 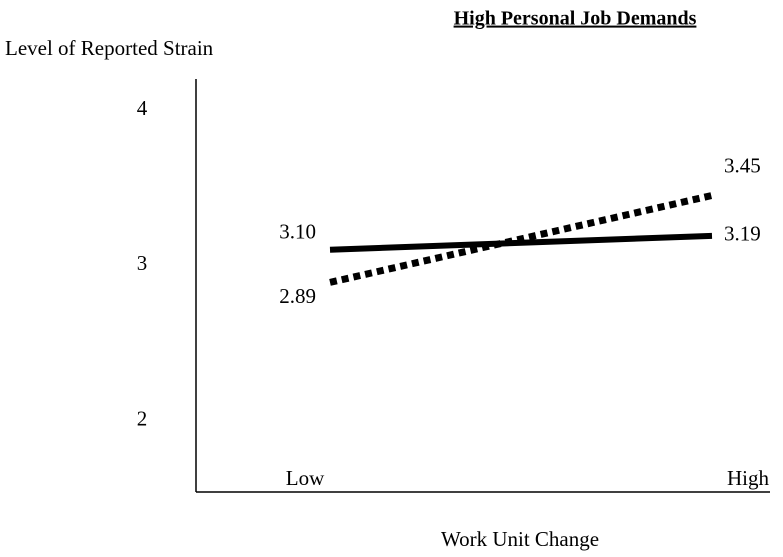 I want to click on data-label: 3.10, so click(x=297, y=232).